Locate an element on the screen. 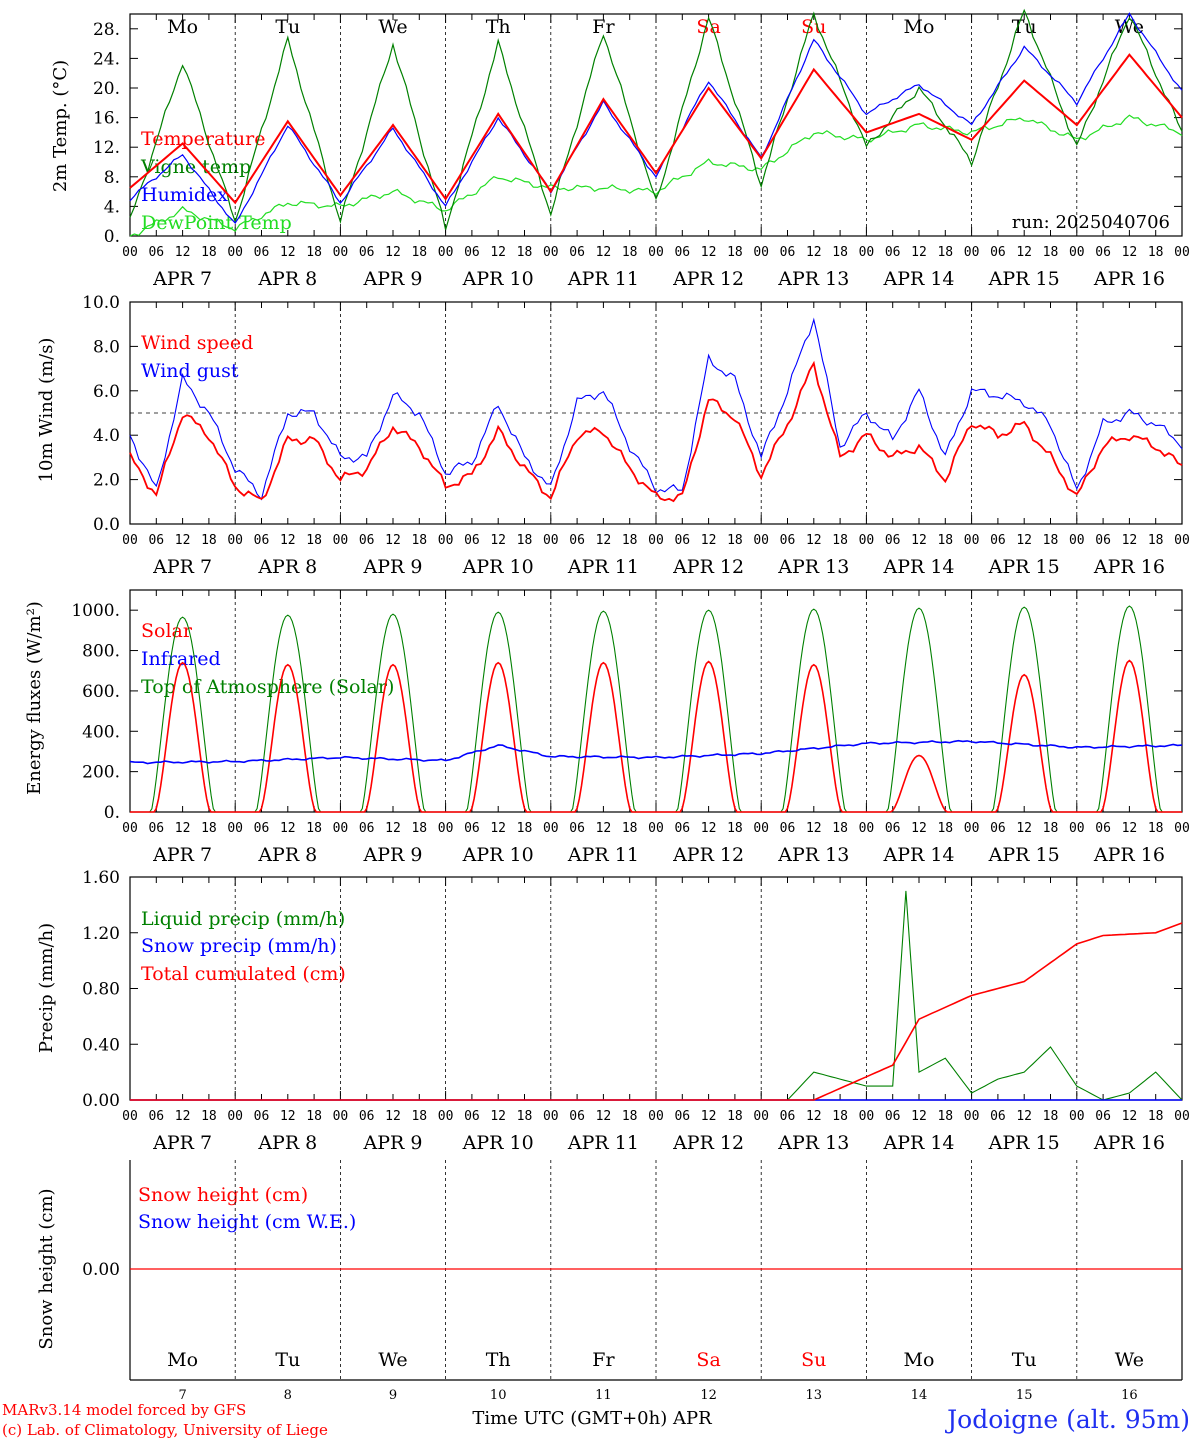 The width and height of the screenshot is (1194, 1440). day-name-bottom: Th is located at coordinates (498, 1360).